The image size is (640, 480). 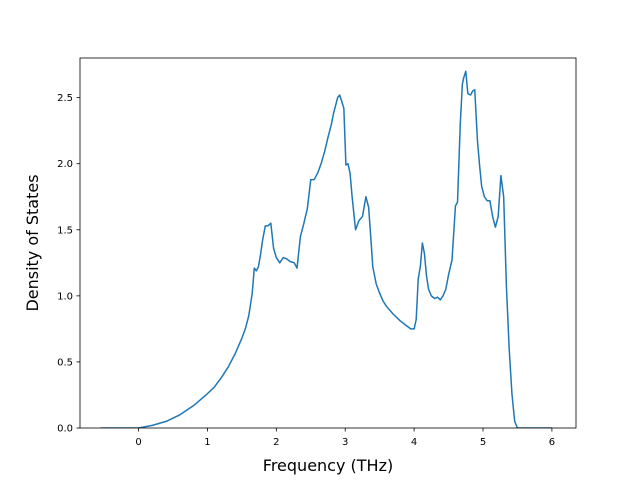 What do you see at coordinates (65, 230) in the screenshot?
I see `y-tick-label: 1.5` at bounding box center [65, 230].